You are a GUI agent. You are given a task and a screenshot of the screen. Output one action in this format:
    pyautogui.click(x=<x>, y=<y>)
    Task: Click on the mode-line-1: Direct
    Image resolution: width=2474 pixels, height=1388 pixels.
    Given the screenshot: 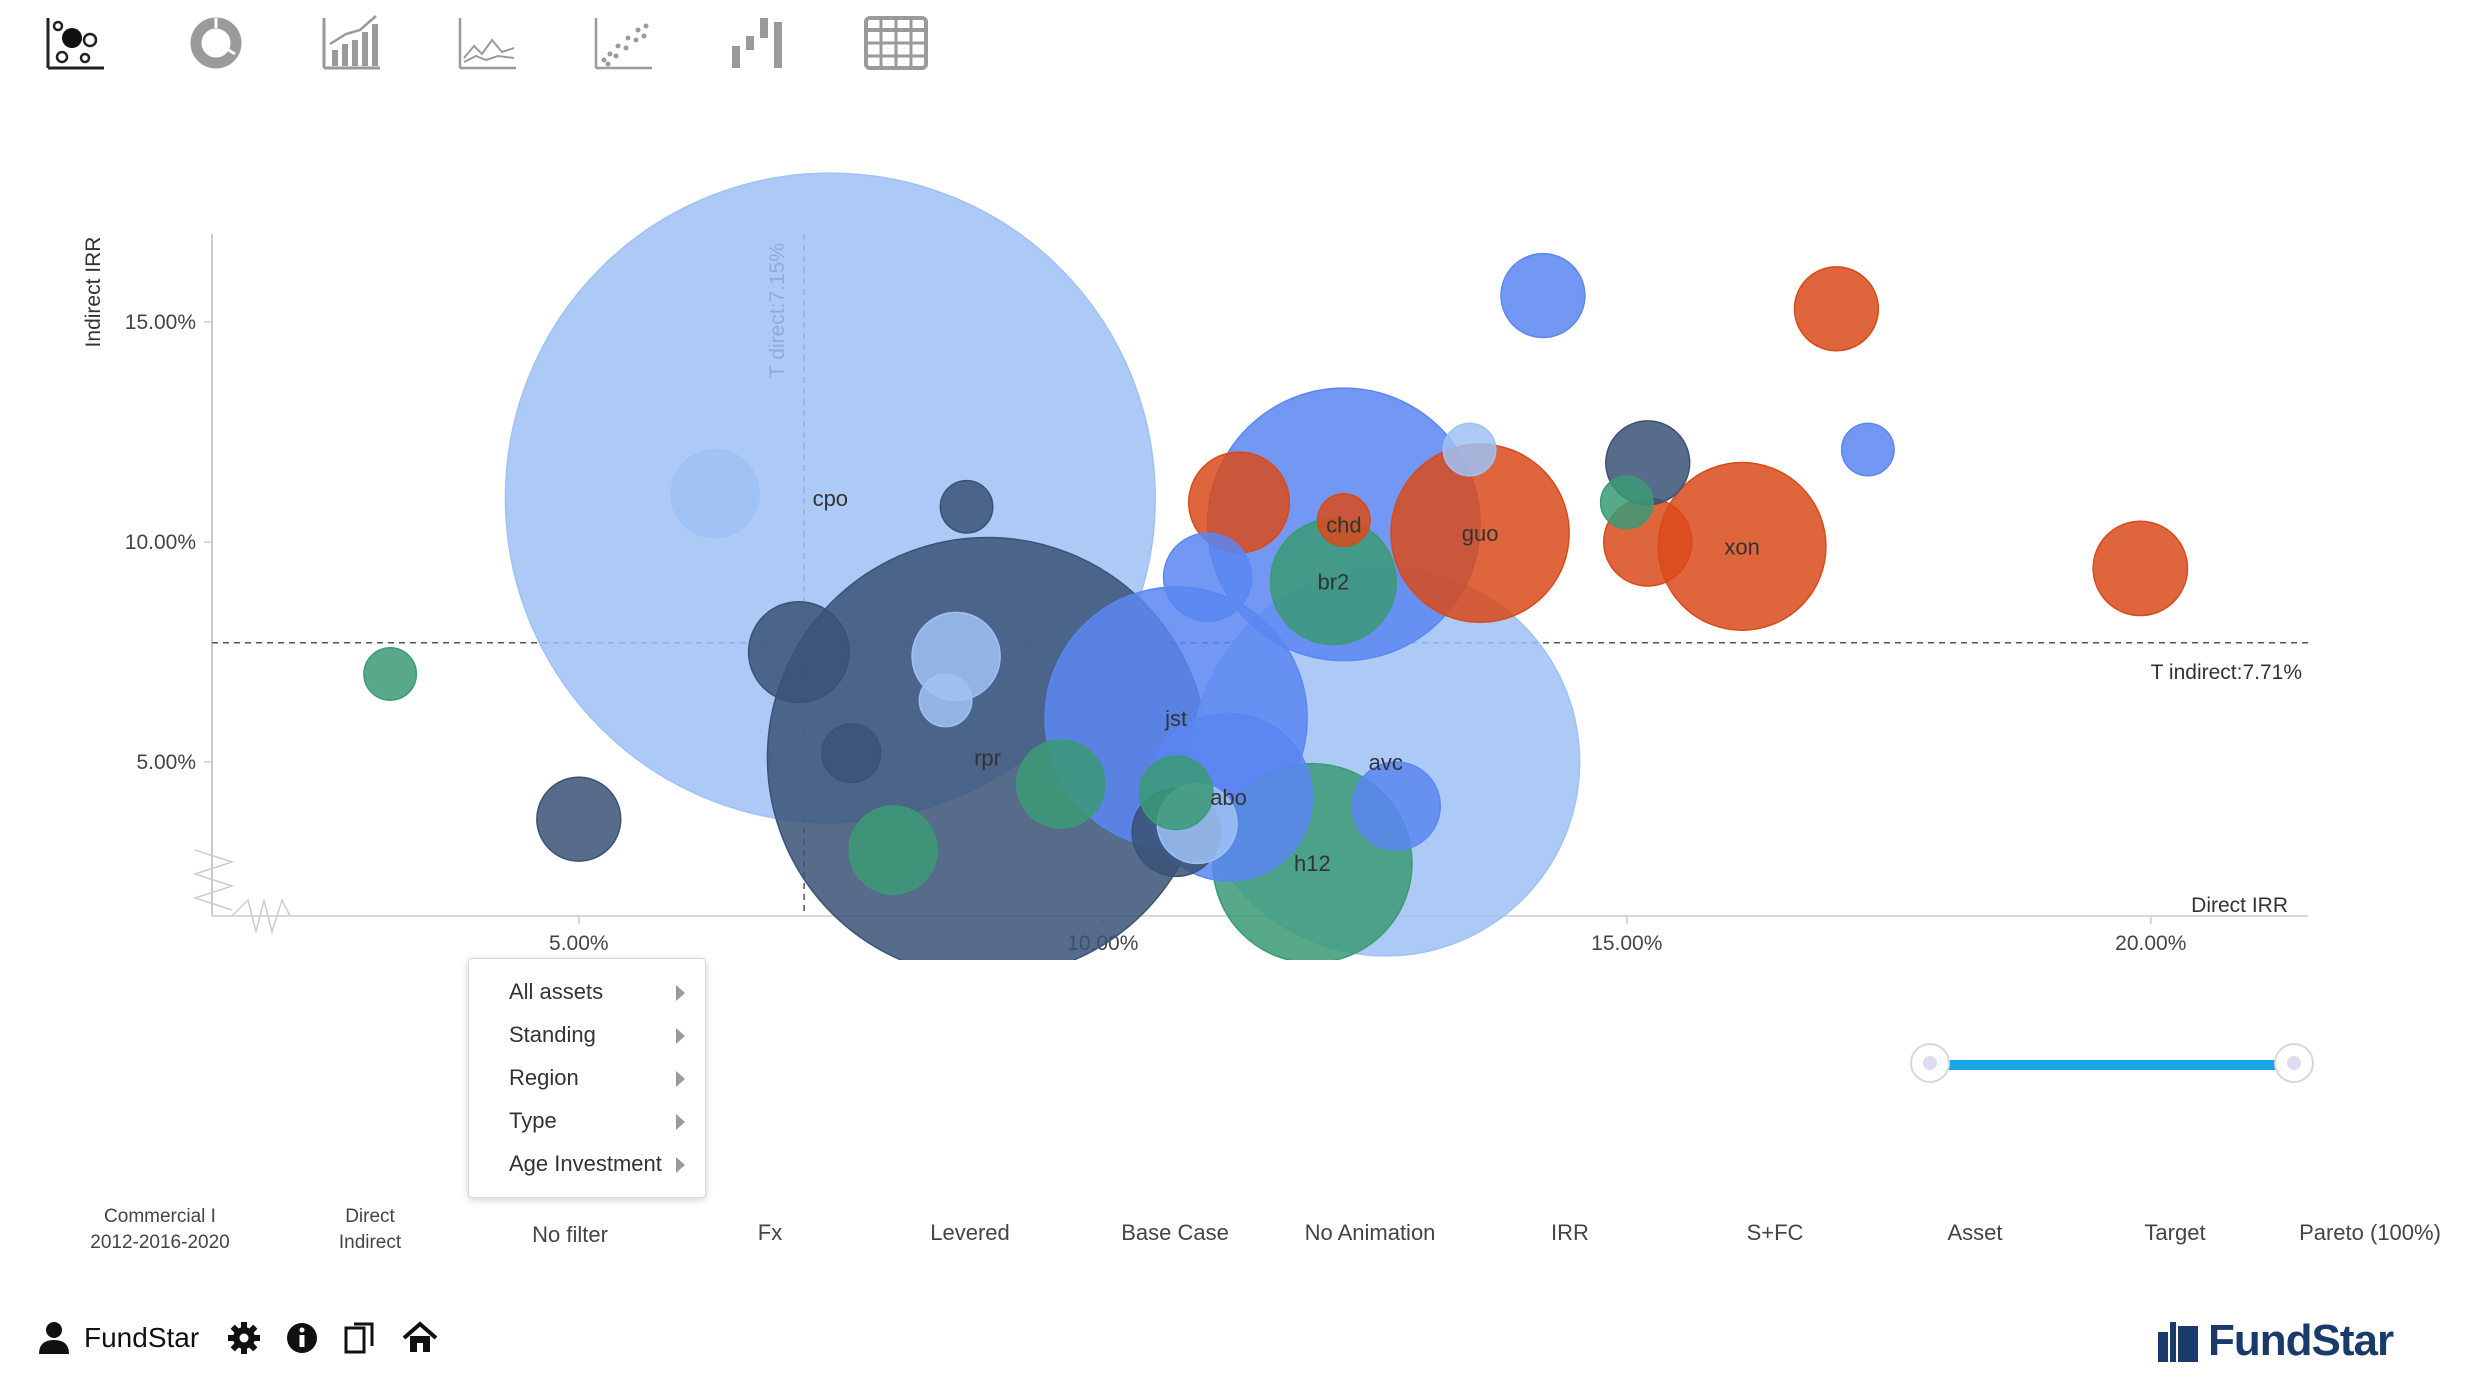 What is the action you would take?
    pyautogui.click(x=370, y=1216)
    